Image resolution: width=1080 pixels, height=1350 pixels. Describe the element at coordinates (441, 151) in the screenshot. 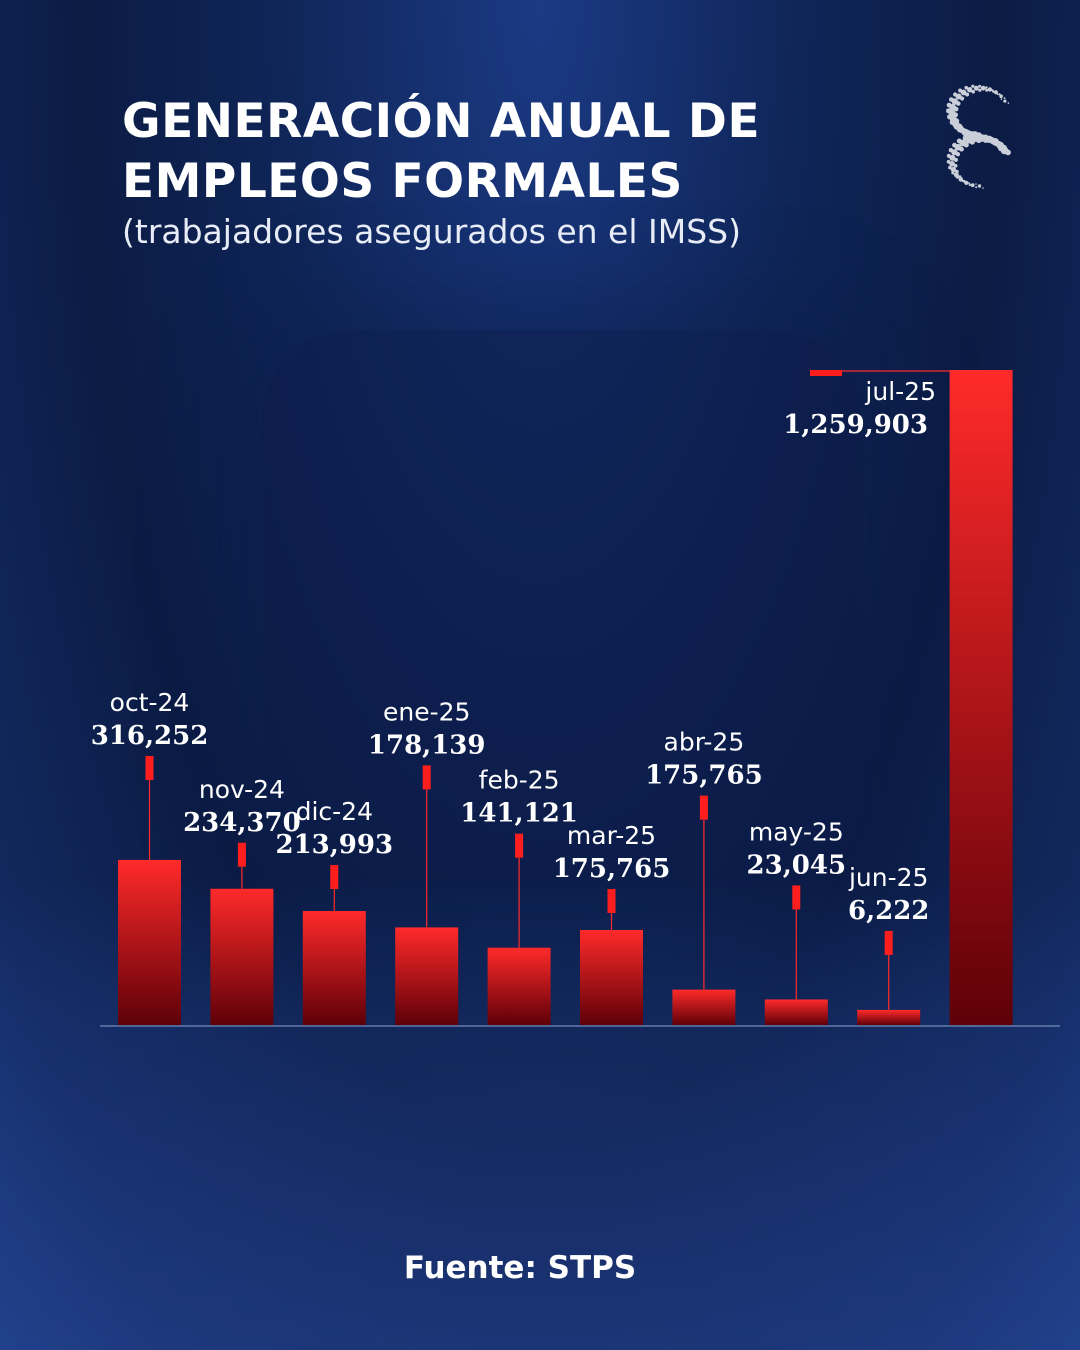

I see `chart-title: GENERACIÓN ANUAL DE EMPLEOS FORMALES` at that location.